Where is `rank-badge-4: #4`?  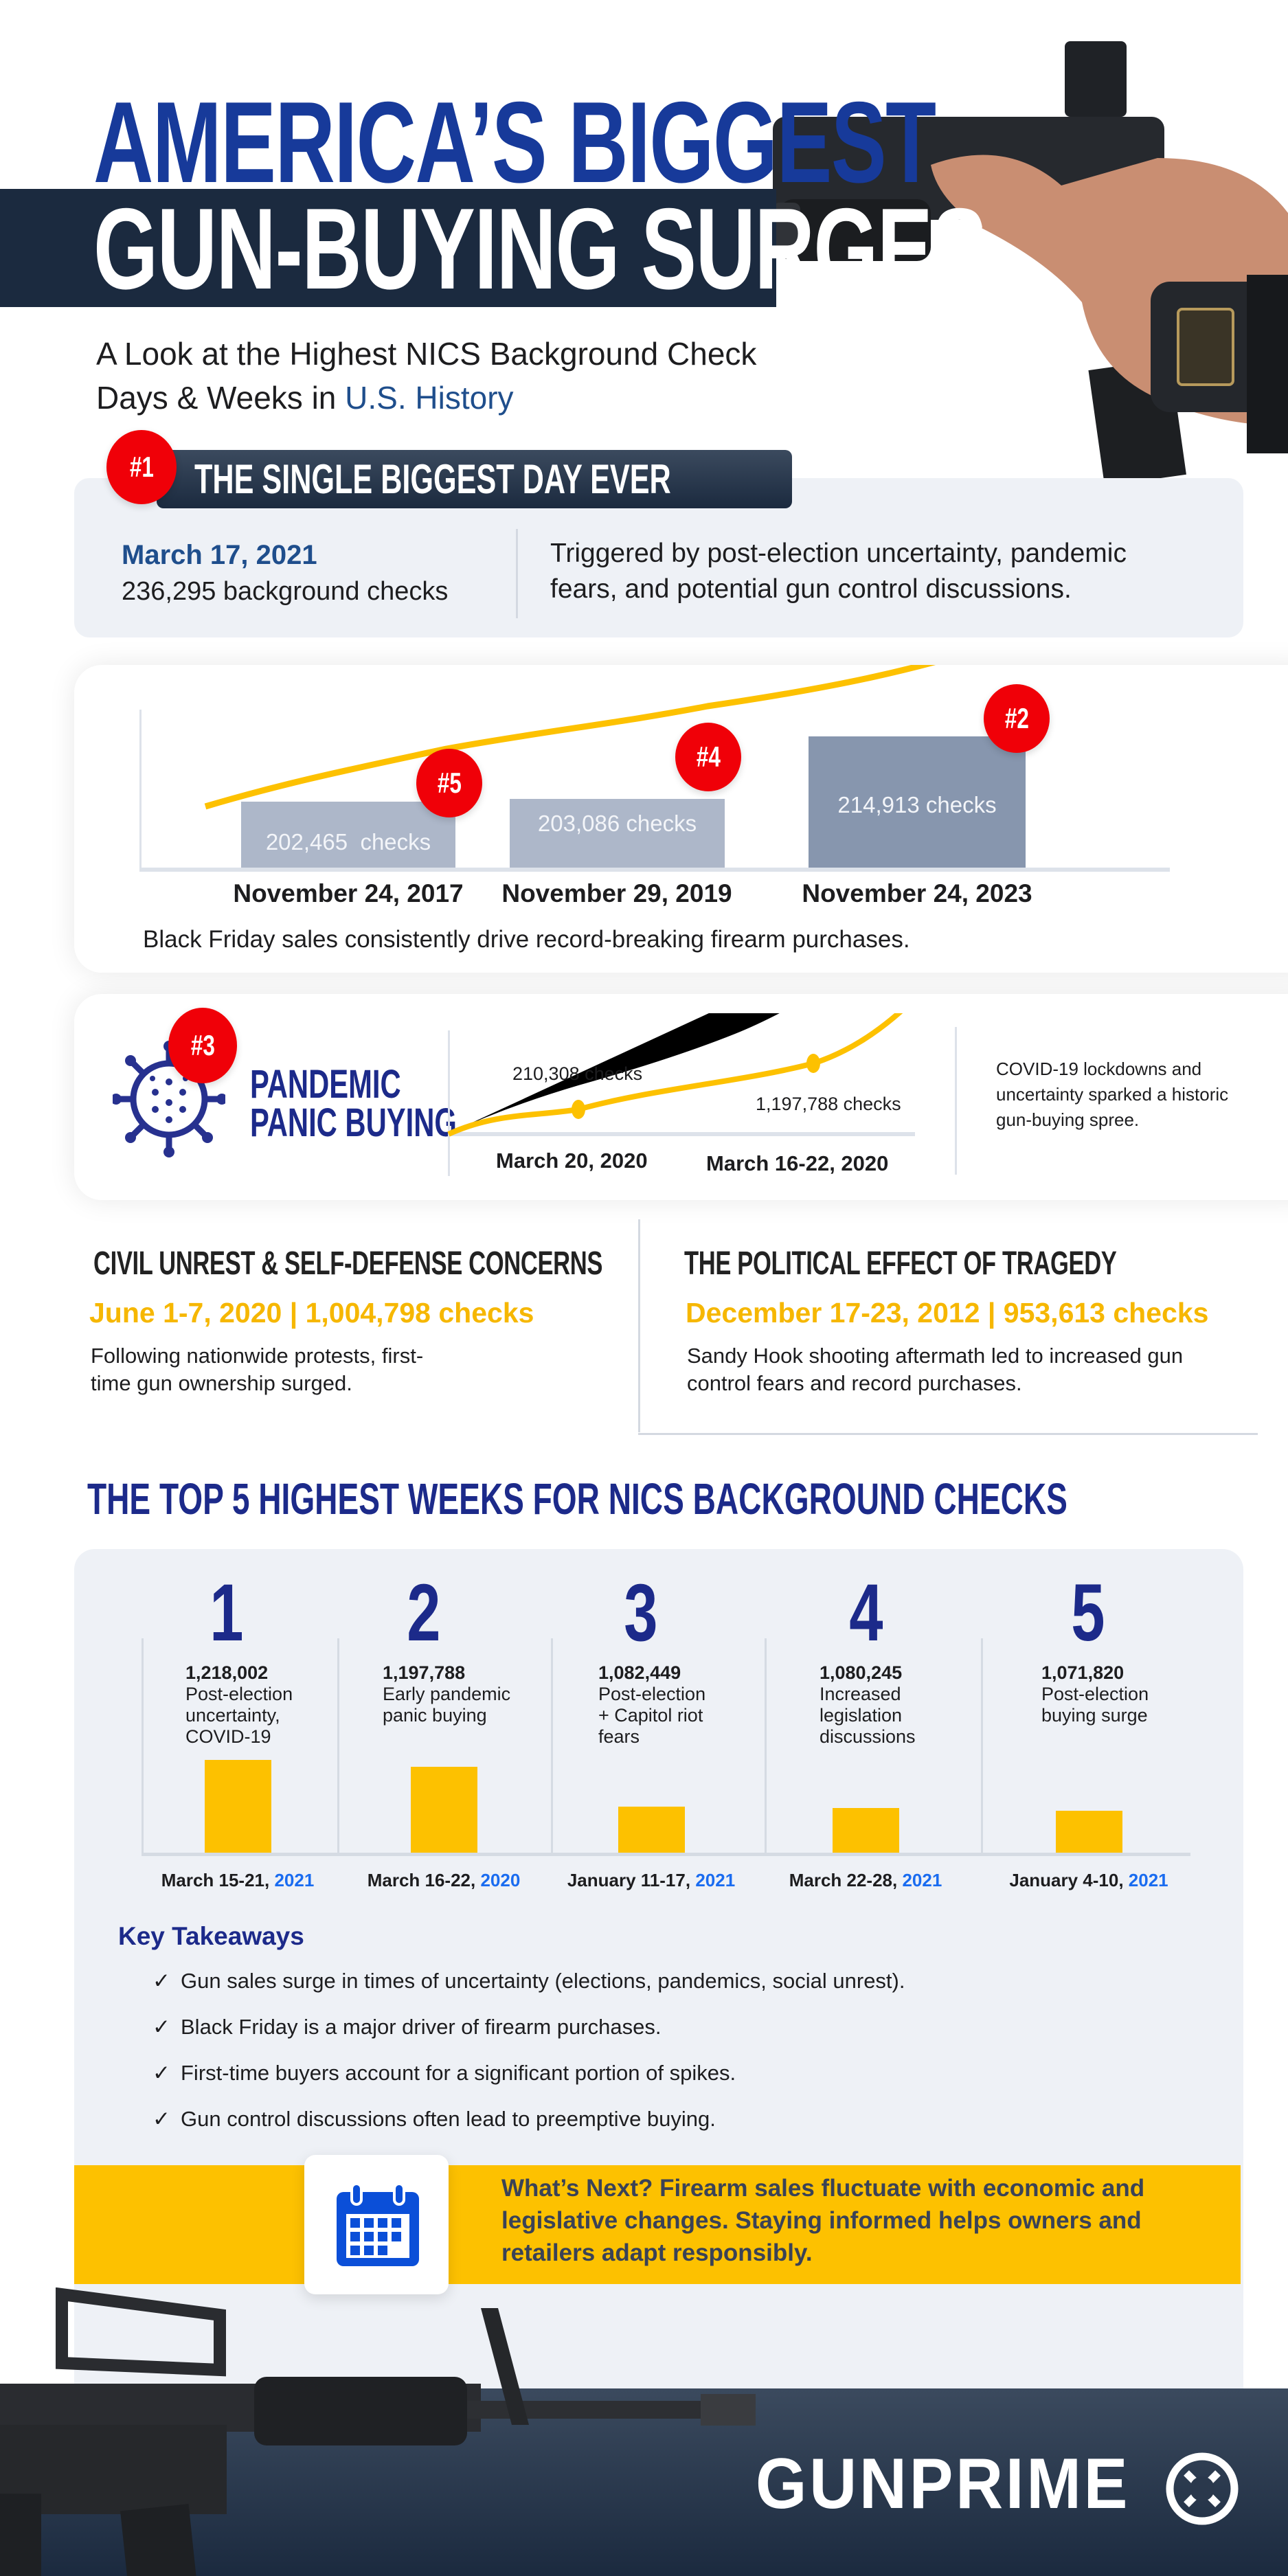
rank-badge-4: #4 is located at coordinates (708, 757).